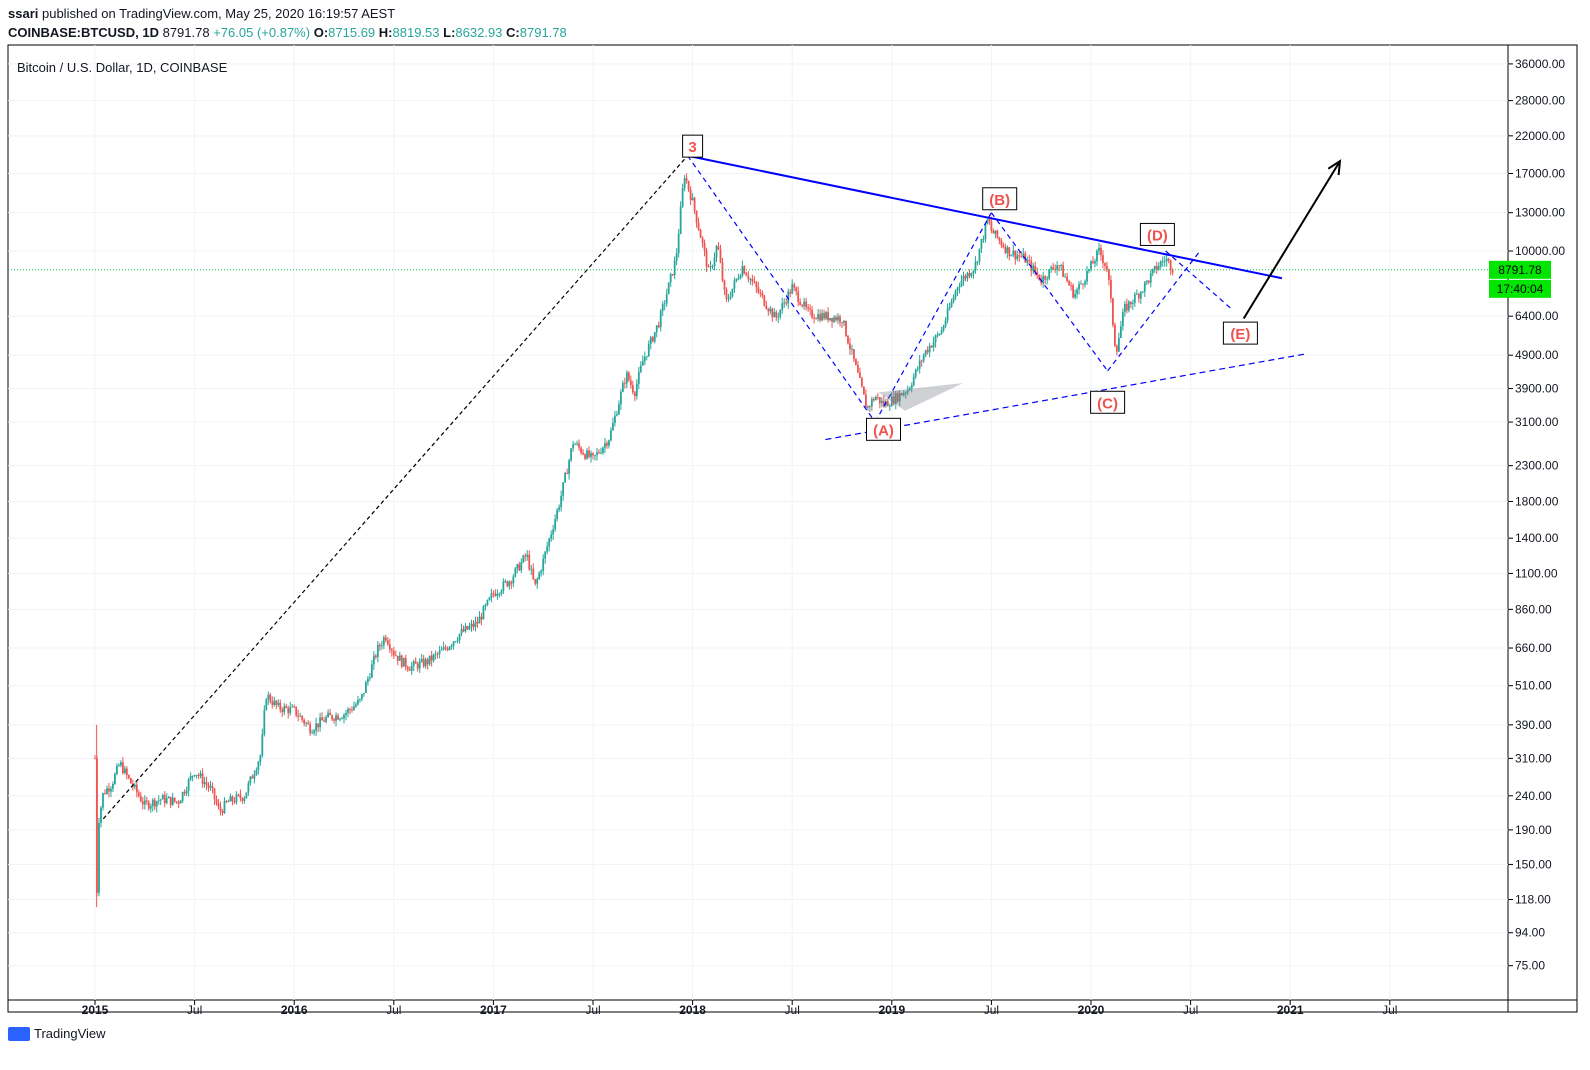 Image resolution: width=1590 pixels, height=1070 pixels. I want to click on countdown-label: 17:40:04, so click(1520, 289).